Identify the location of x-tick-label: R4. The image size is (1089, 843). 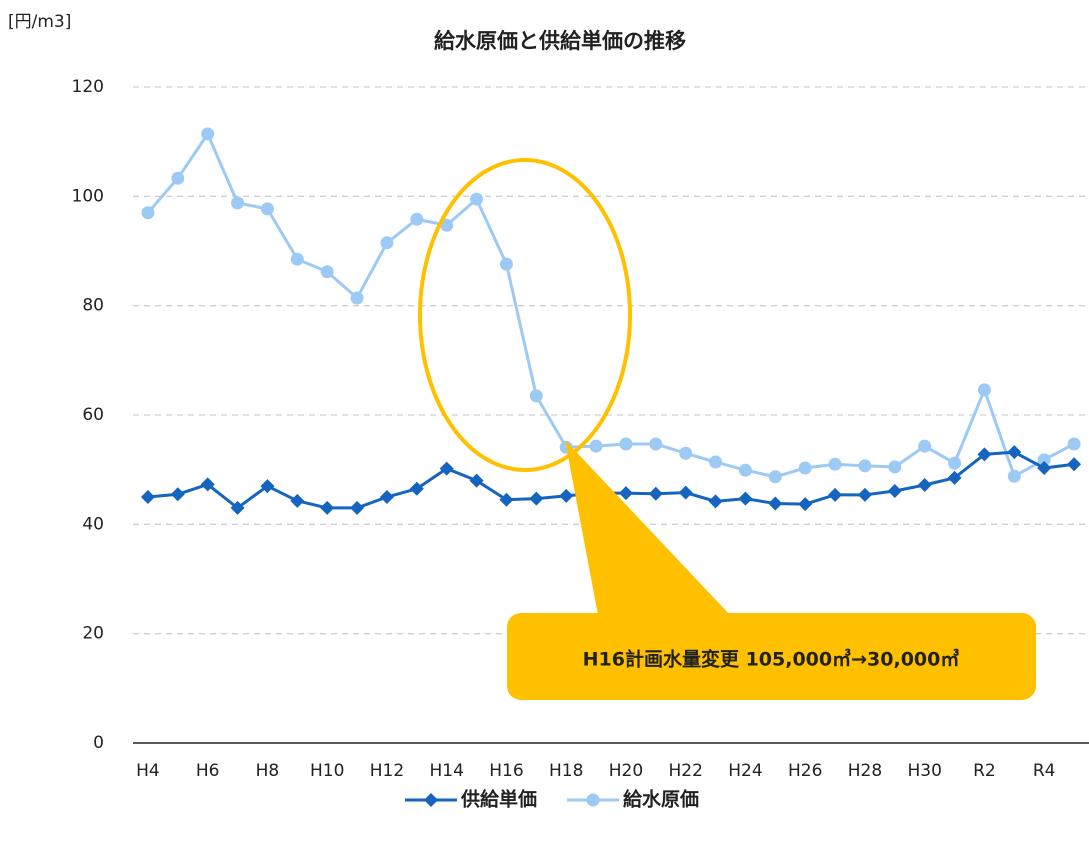
(1044, 771).